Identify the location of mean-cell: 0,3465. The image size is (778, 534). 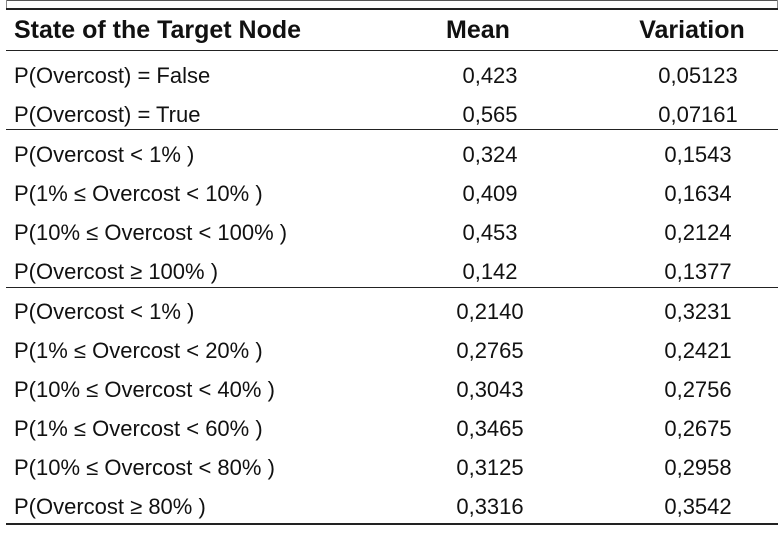
(490, 428).